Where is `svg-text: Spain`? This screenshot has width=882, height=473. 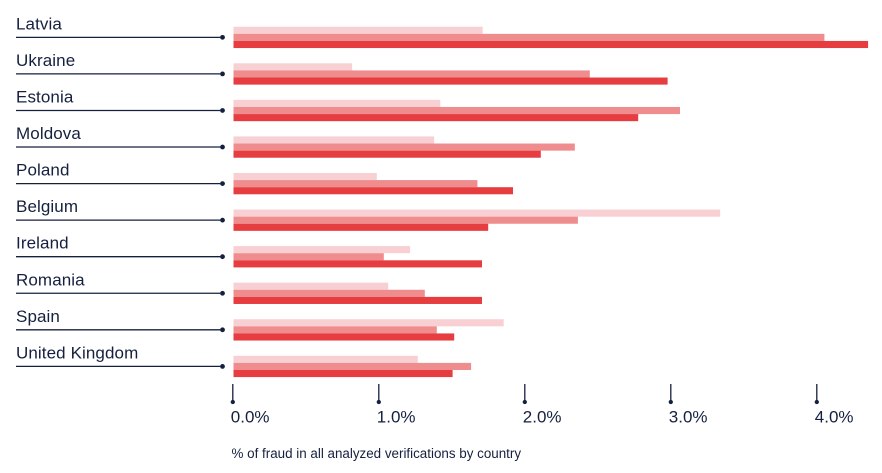 svg-text: Spain is located at coordinates (38, 316).